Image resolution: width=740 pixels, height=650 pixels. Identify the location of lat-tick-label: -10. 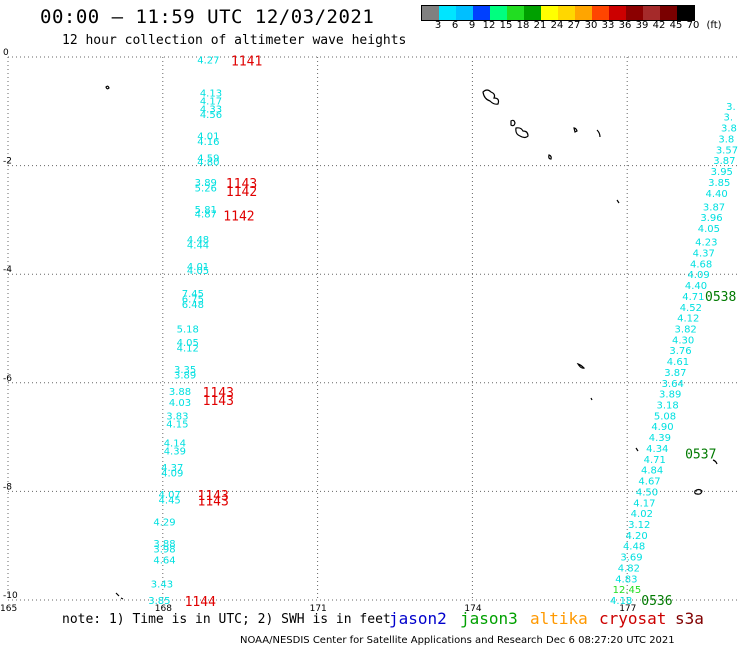
(10, 596).